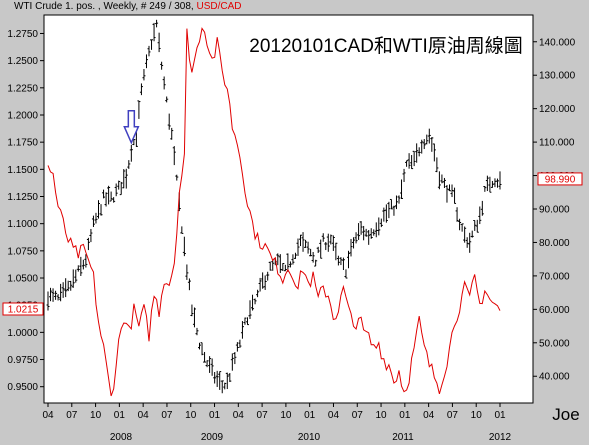 The width and height of the screenshot is (589, 445). I want to click on right-tick-label: 80.000, so click(554, 243).